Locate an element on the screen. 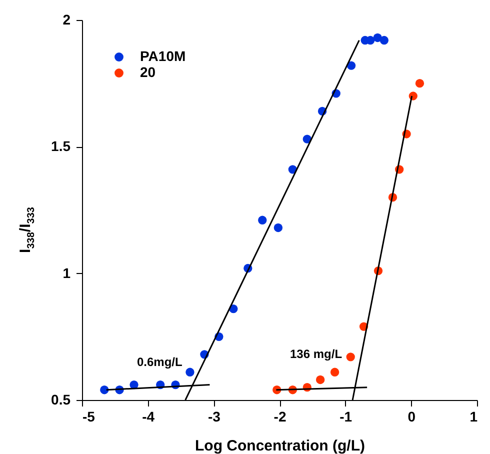  annotation: 136 mg/L is located at coordinates (316, 354).